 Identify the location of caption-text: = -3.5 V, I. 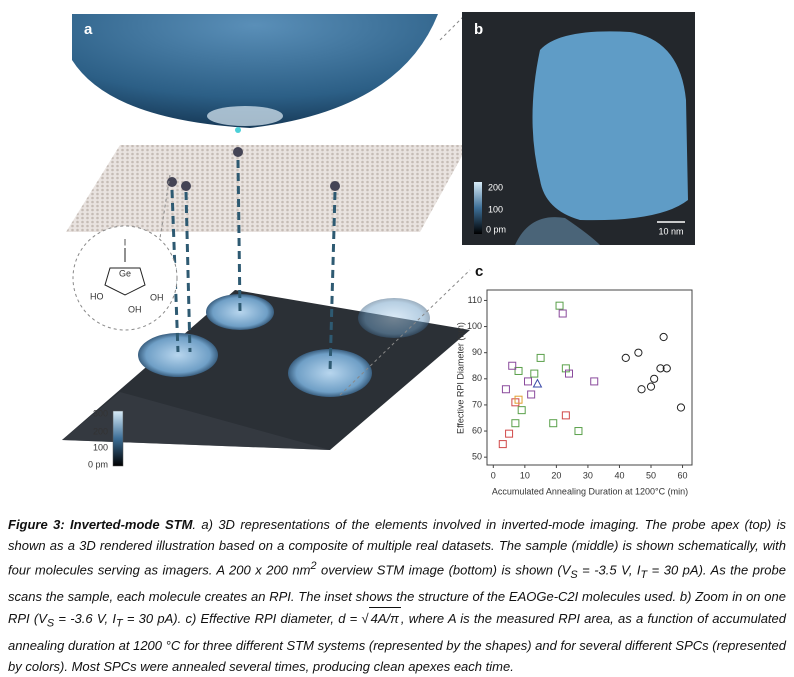
(609, 570).